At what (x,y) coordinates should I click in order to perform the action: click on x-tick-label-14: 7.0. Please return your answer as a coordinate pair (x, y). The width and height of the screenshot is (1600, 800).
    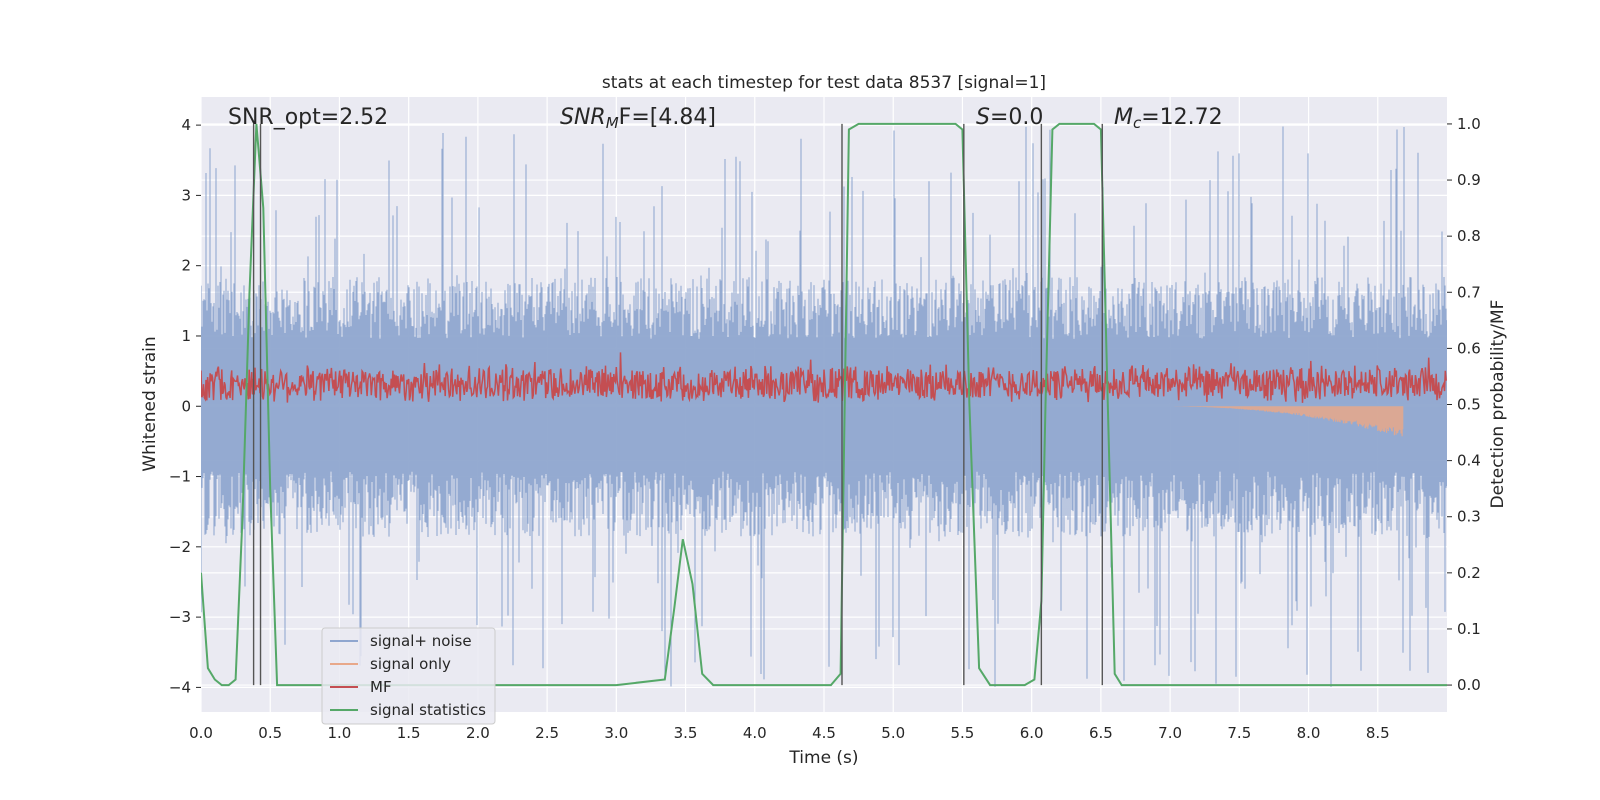
    Looking at the image, I should click on (1170, 733).